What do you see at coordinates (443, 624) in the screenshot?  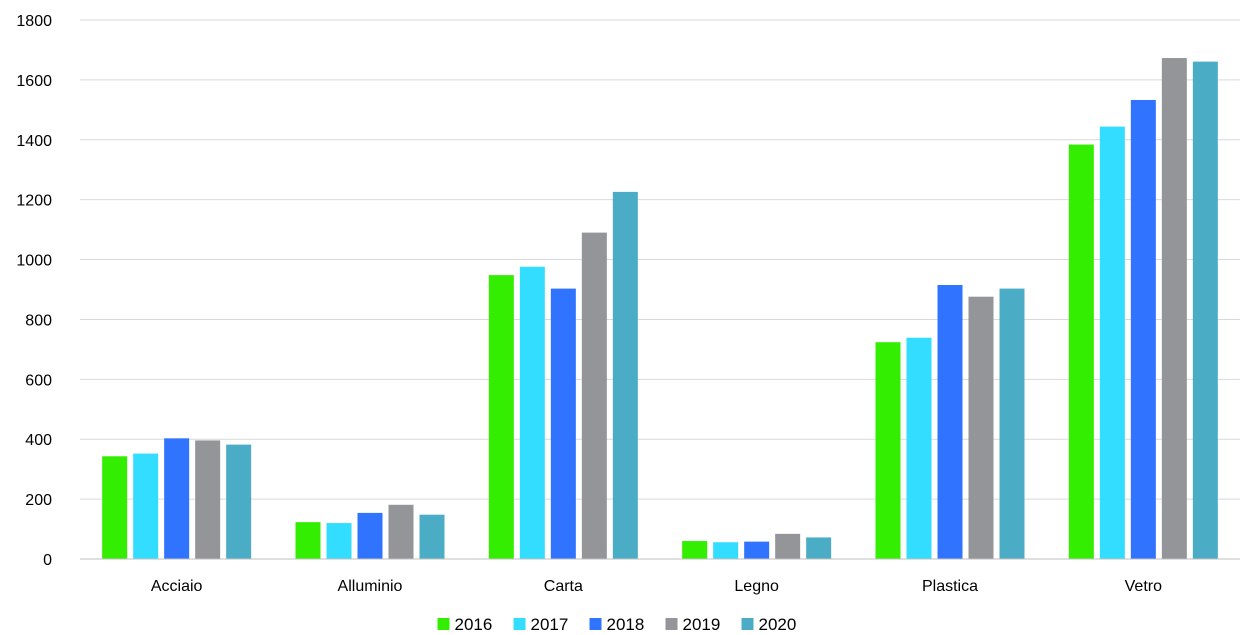 I see `legend-swatch-2016` at bounding box center [443, 624].